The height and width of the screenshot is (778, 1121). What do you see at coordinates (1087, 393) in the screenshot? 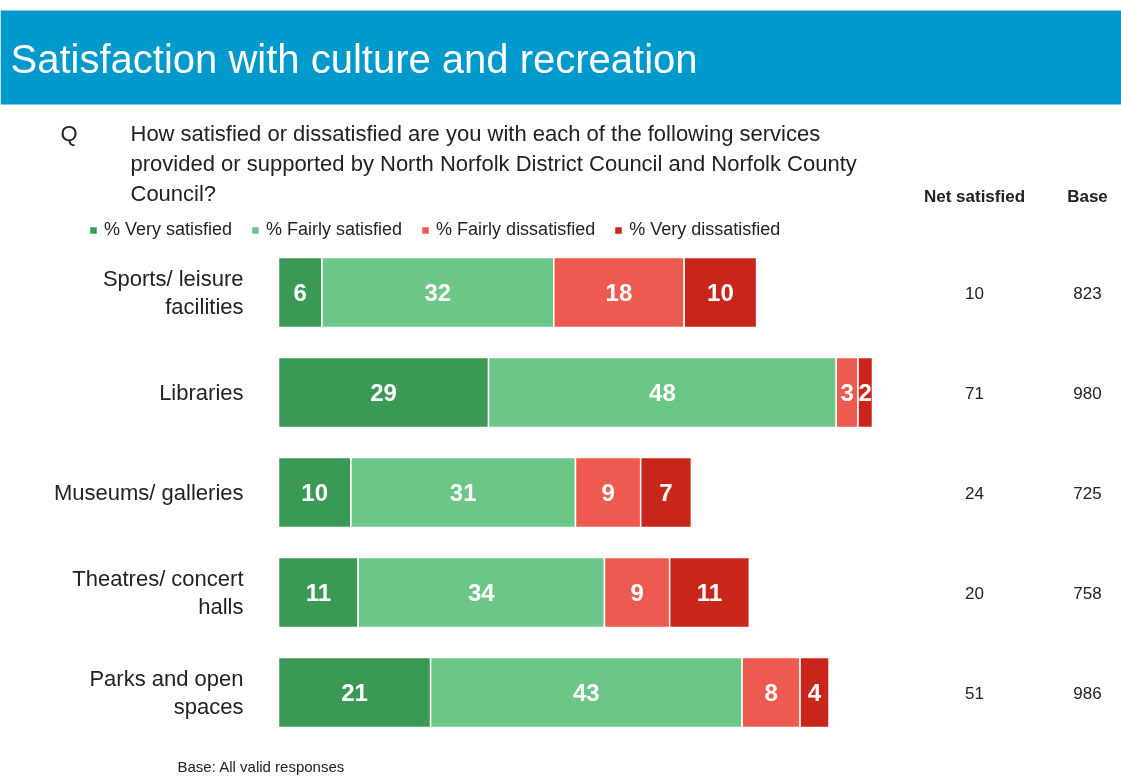
I see `text: 980` at bounding box center [1087, 393].